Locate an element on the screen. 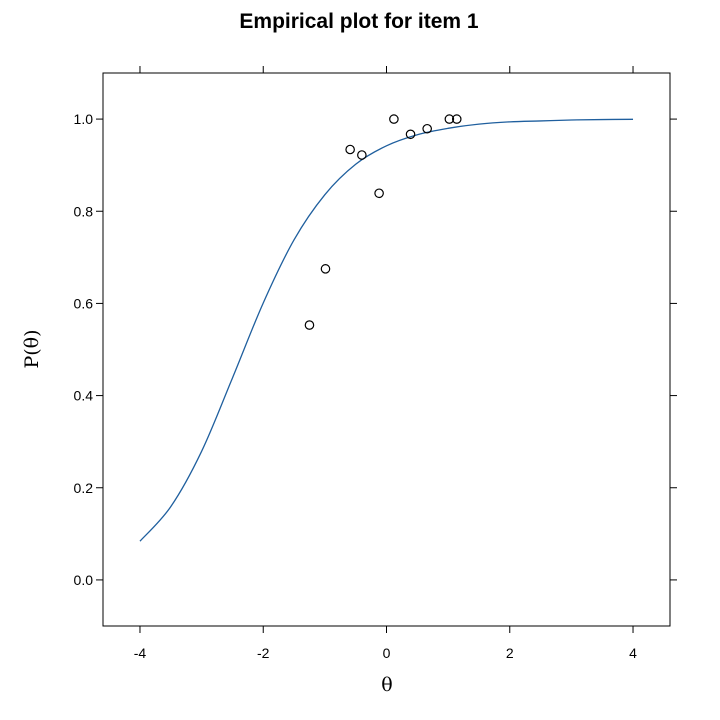 The width and height of the screenshot is (720, 720). x-tick-label: -4 is located at coordinates (140, 653).